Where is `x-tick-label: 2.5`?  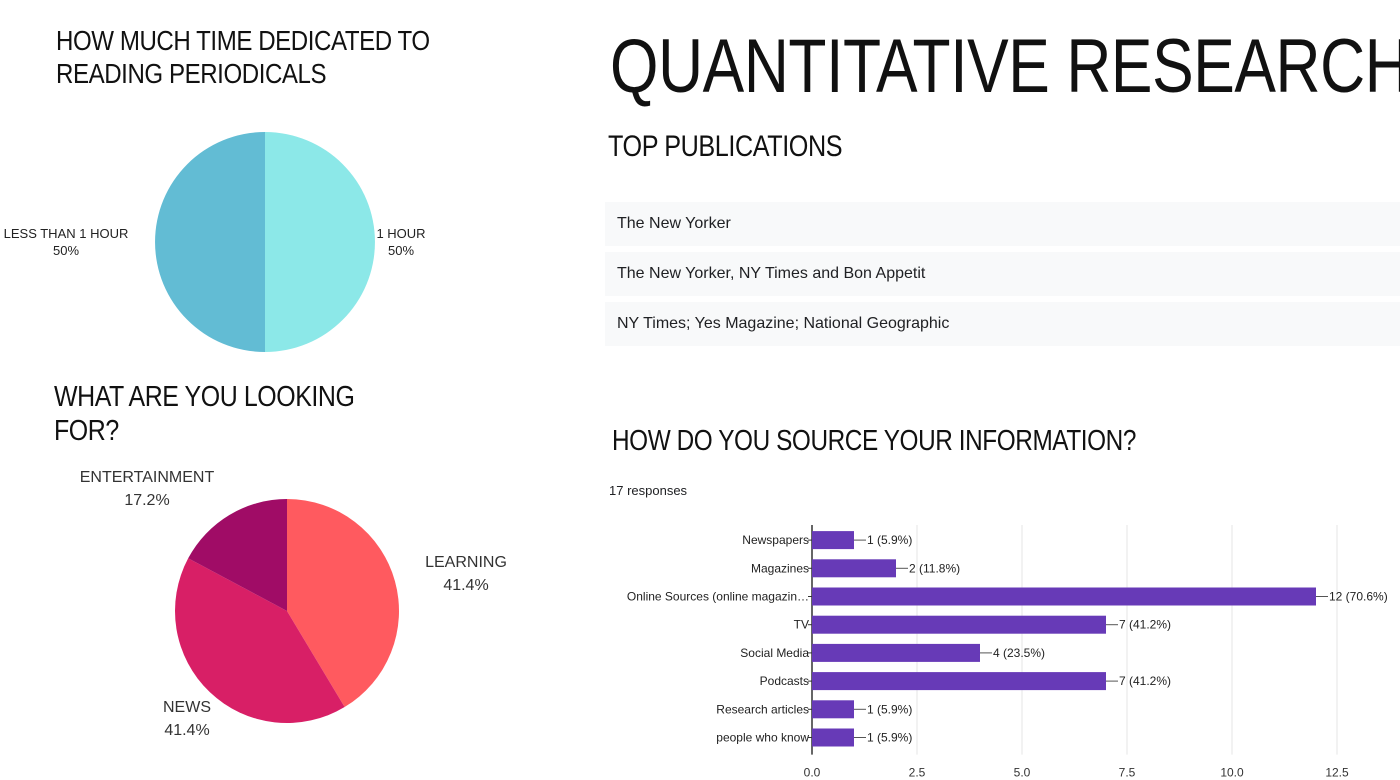
x-tick-label: 2.5 is located at coordinates (917, 773).